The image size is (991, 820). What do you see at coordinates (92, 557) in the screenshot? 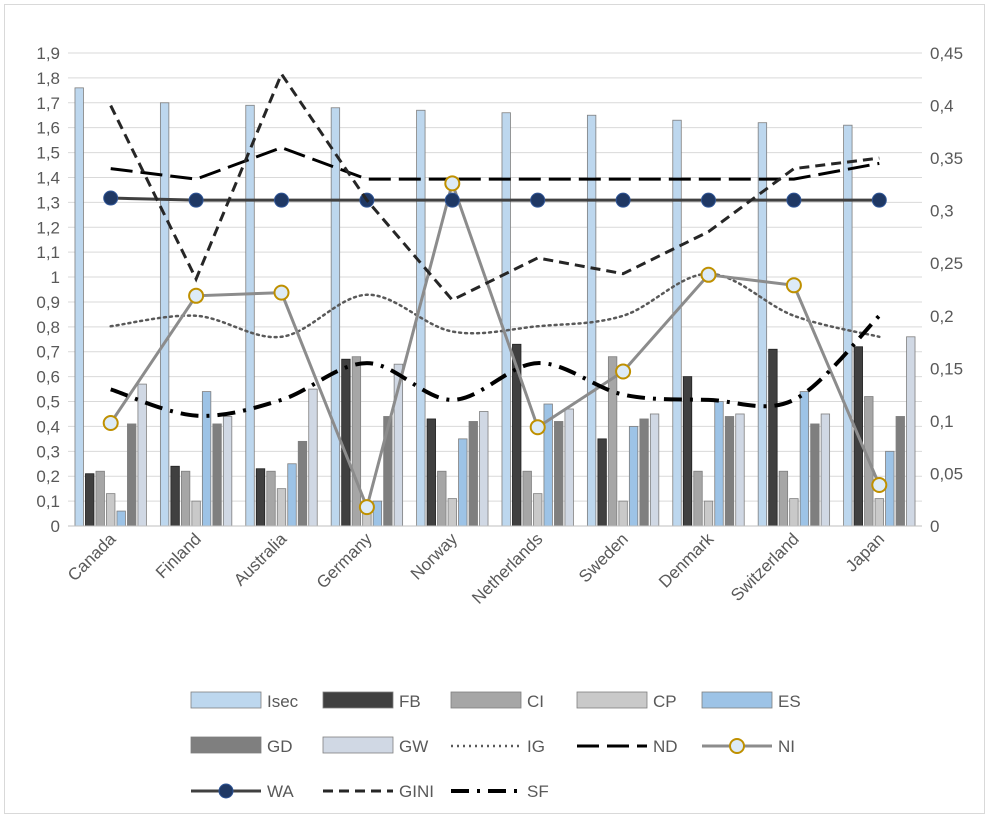
I see `category-label-canada: Canada` at bounding box center [92, 557].